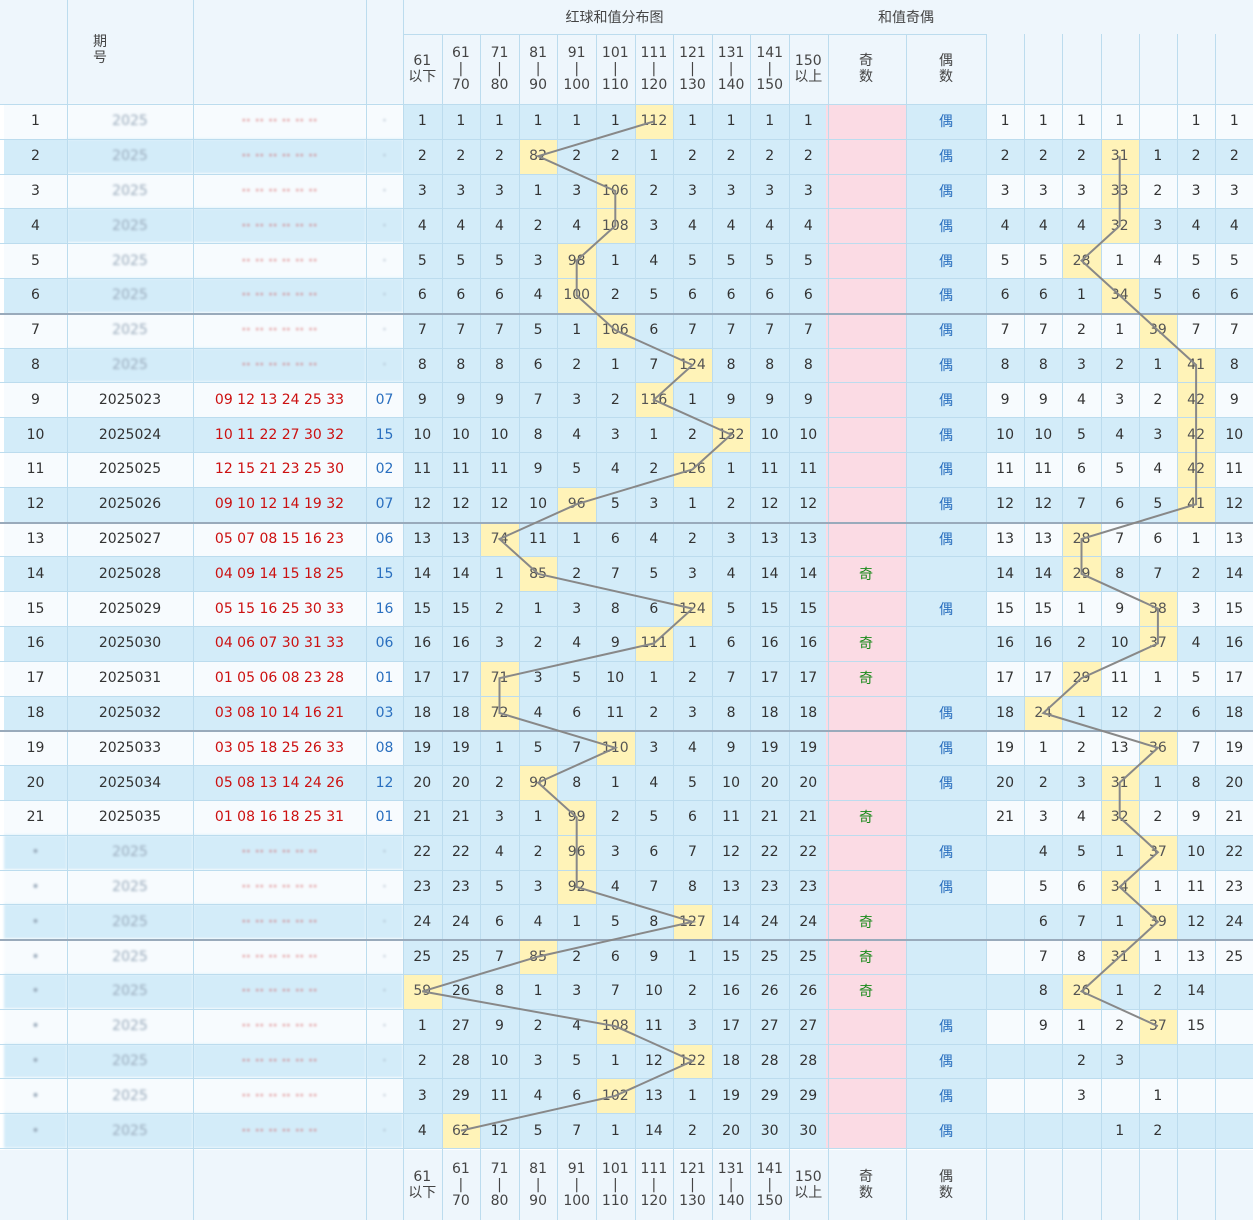 The image size is (1253, 1220). Describe the element at coordinates (130, 539) in the screenshot. I see `period-cell: 2025027` at that location.